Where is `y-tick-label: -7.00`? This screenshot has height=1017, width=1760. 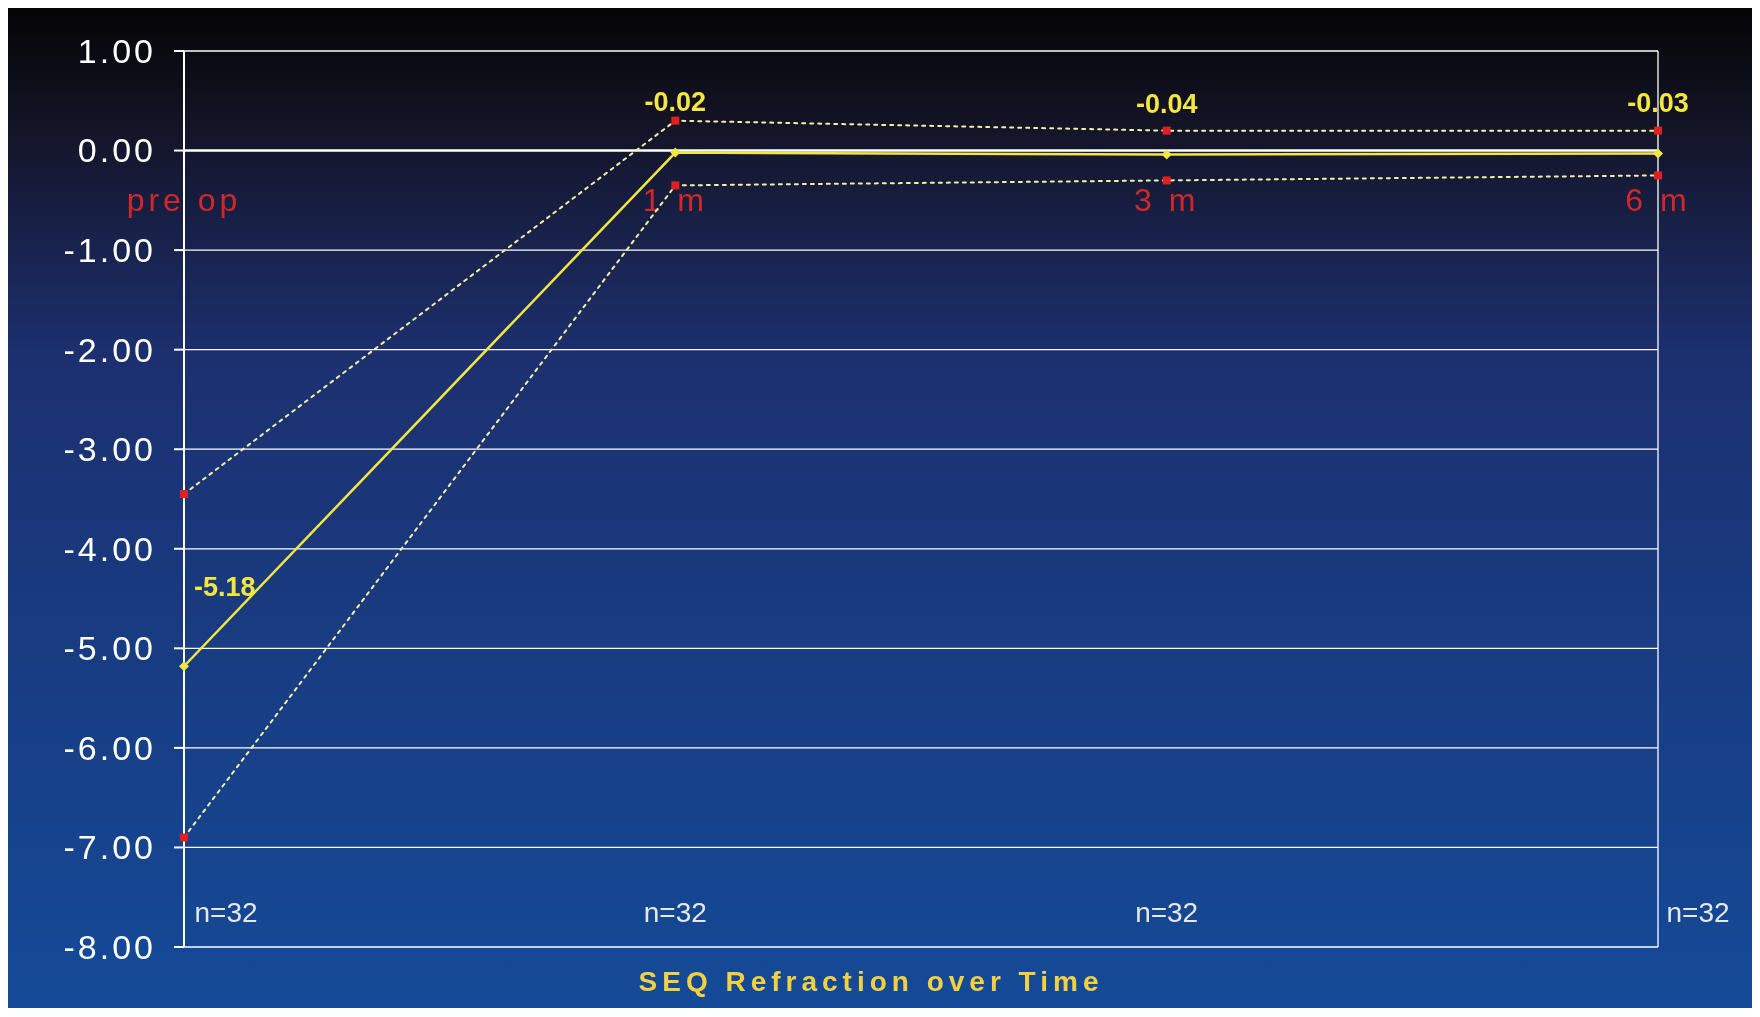 y-tick-label: -7.00 is located at coordinates (109, 847).